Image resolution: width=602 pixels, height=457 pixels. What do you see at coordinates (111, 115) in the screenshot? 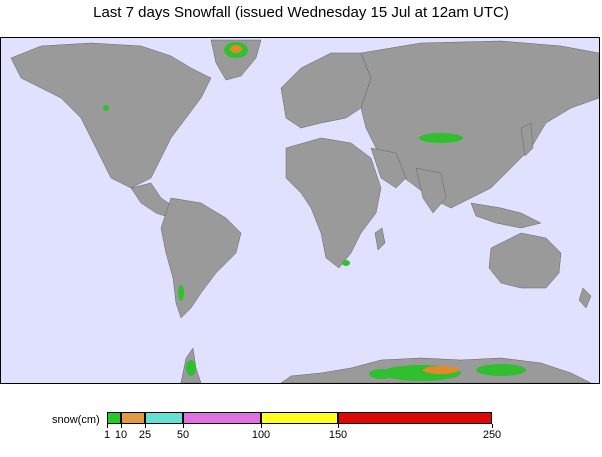
I see `north-america` at bounding box center [111, 115].